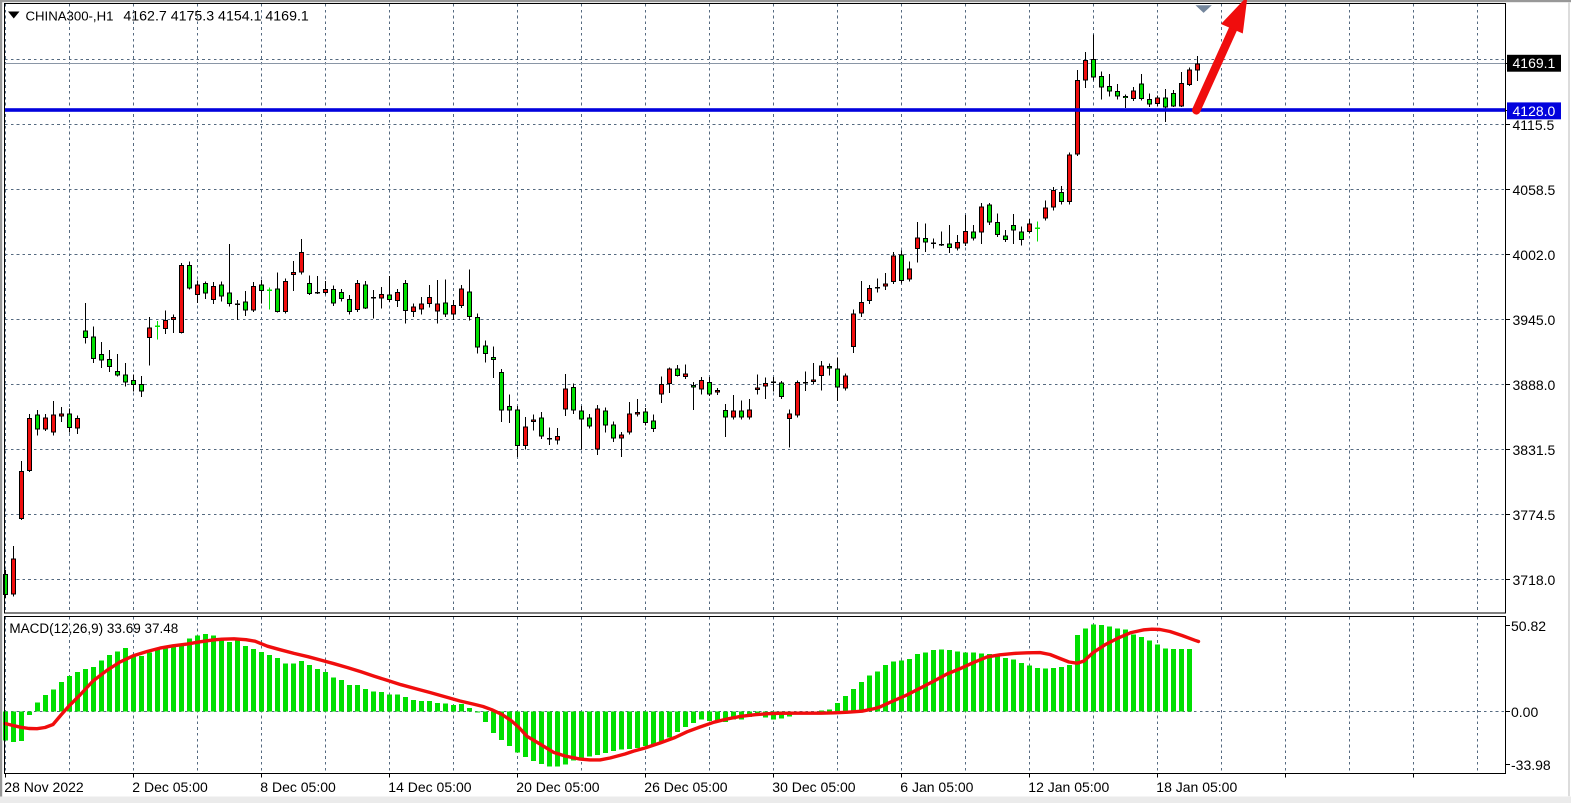  I want to click on svg-text: CHINA300-,H1, so click(70, 16).